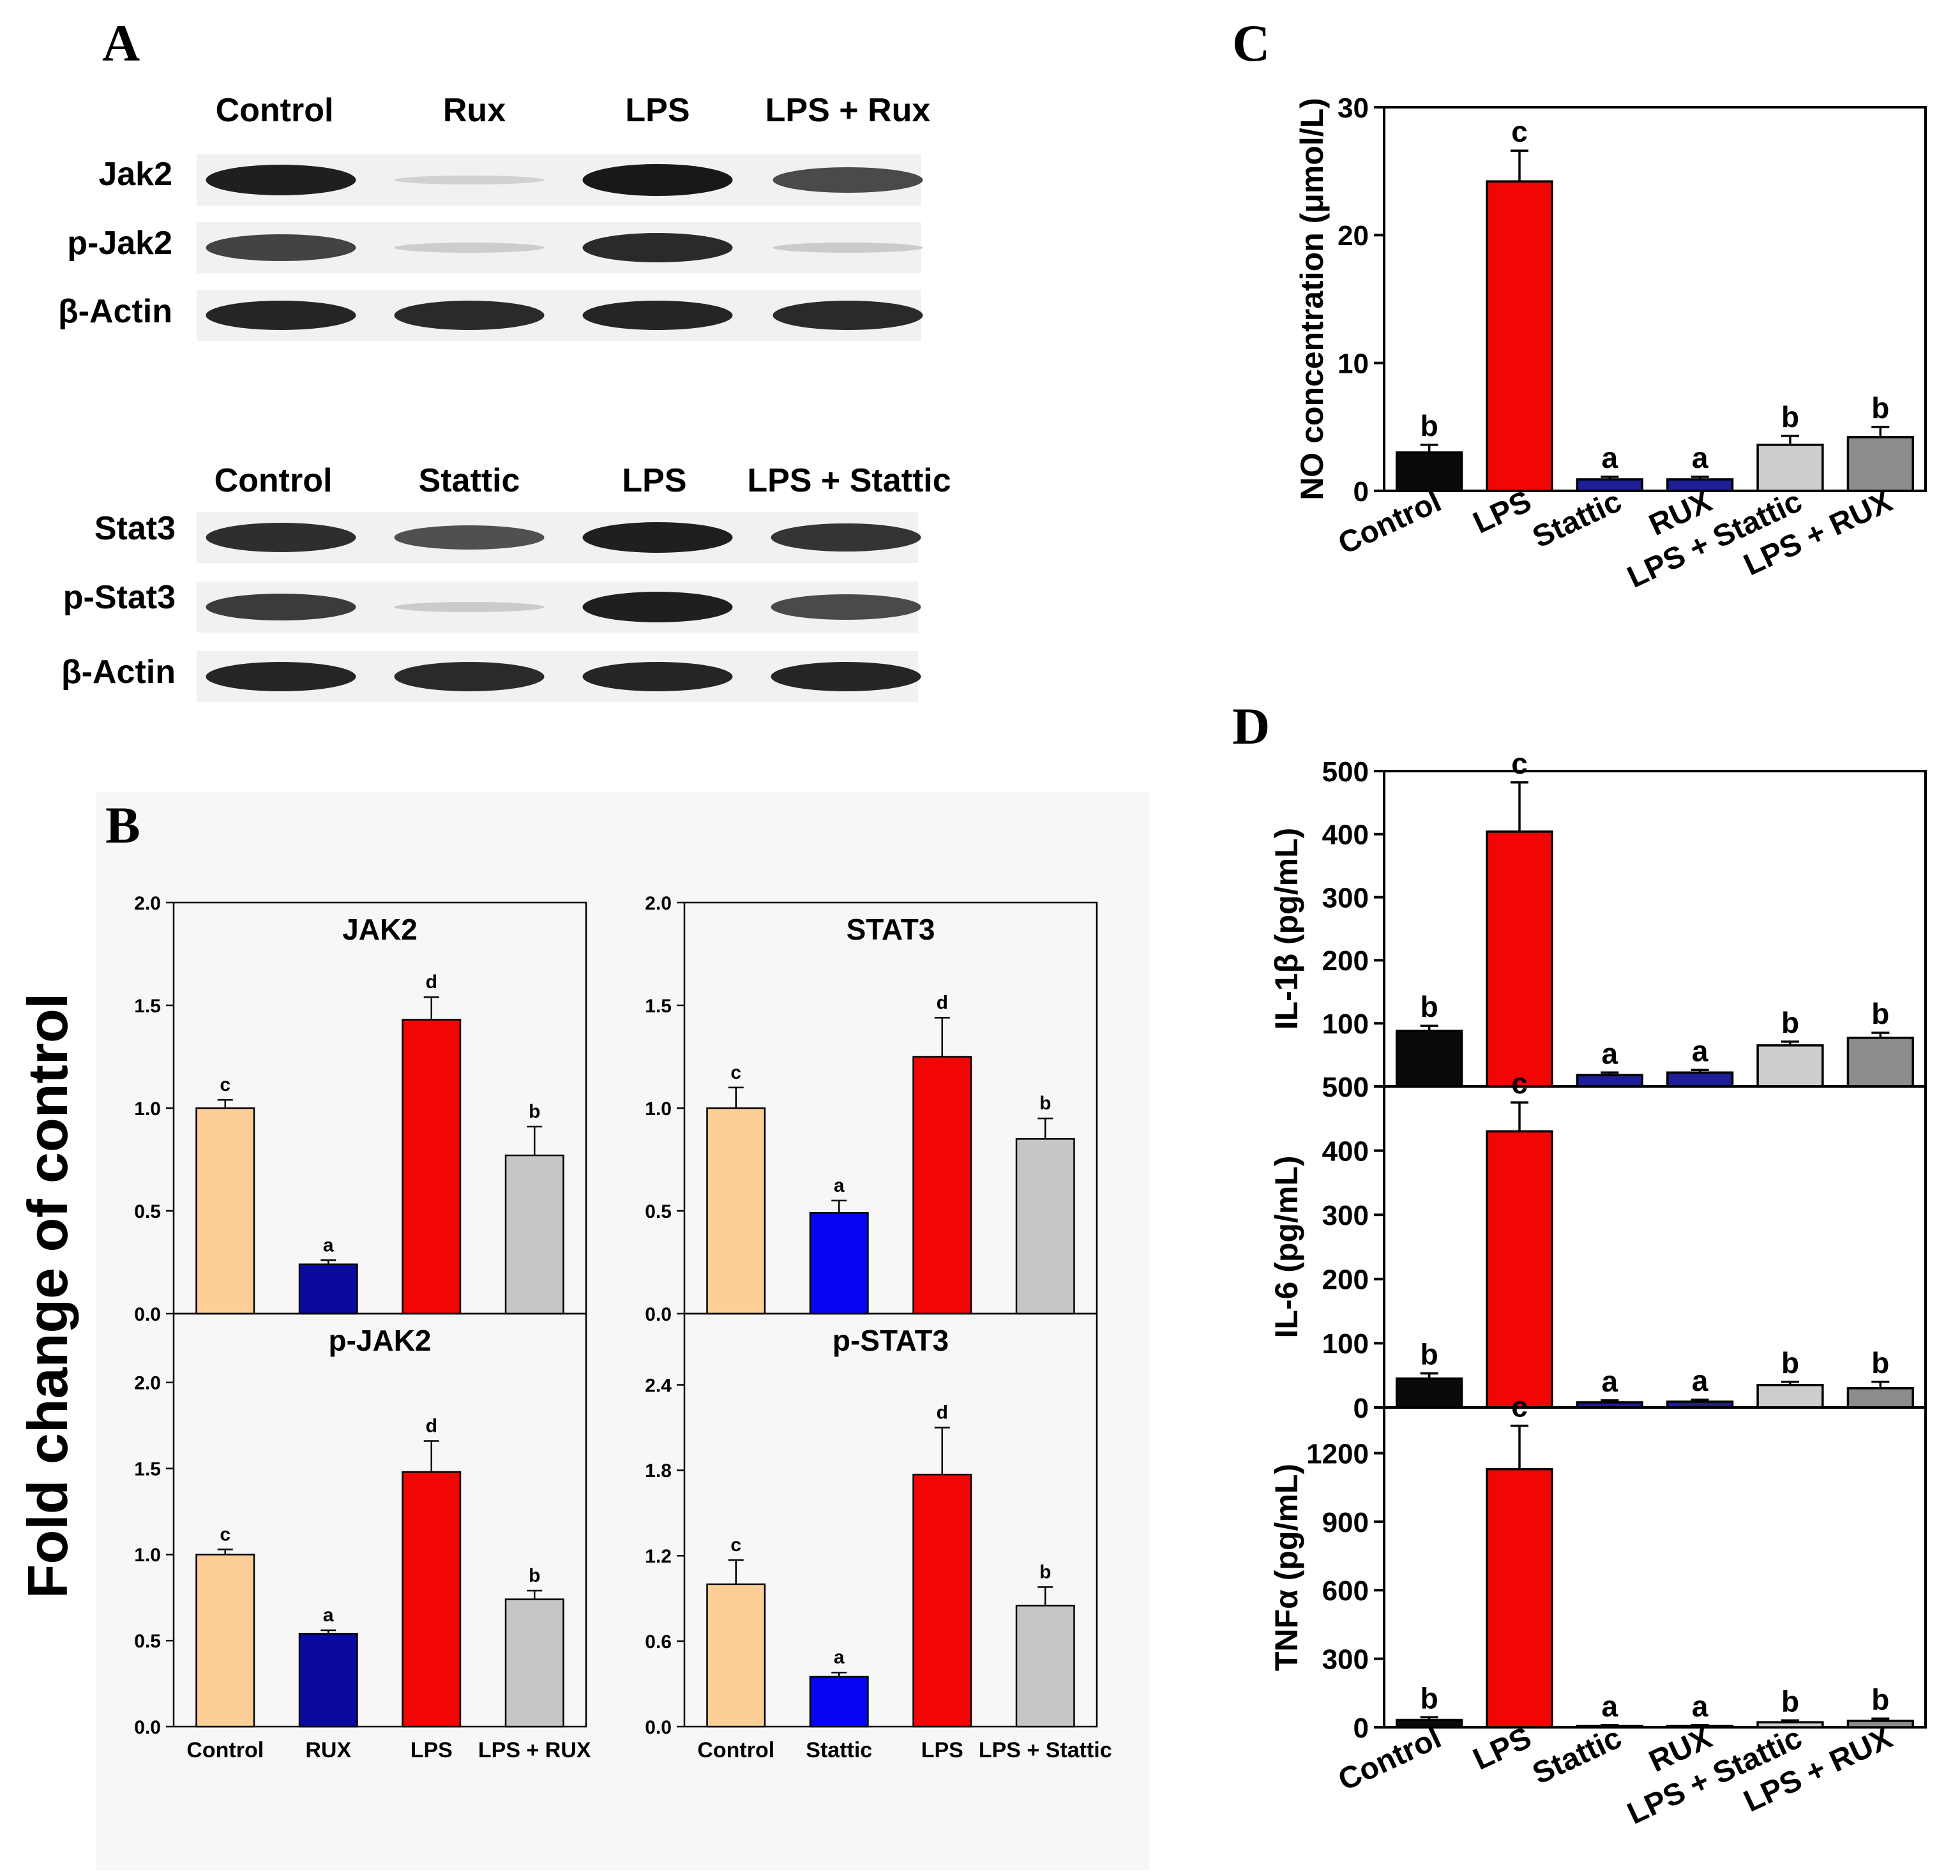 The height and width of the screenshot is (1876, 1960). Describe the element at coordinates (274, 480) in the screenshot. I see `blot-lane-label: Control` at that location.